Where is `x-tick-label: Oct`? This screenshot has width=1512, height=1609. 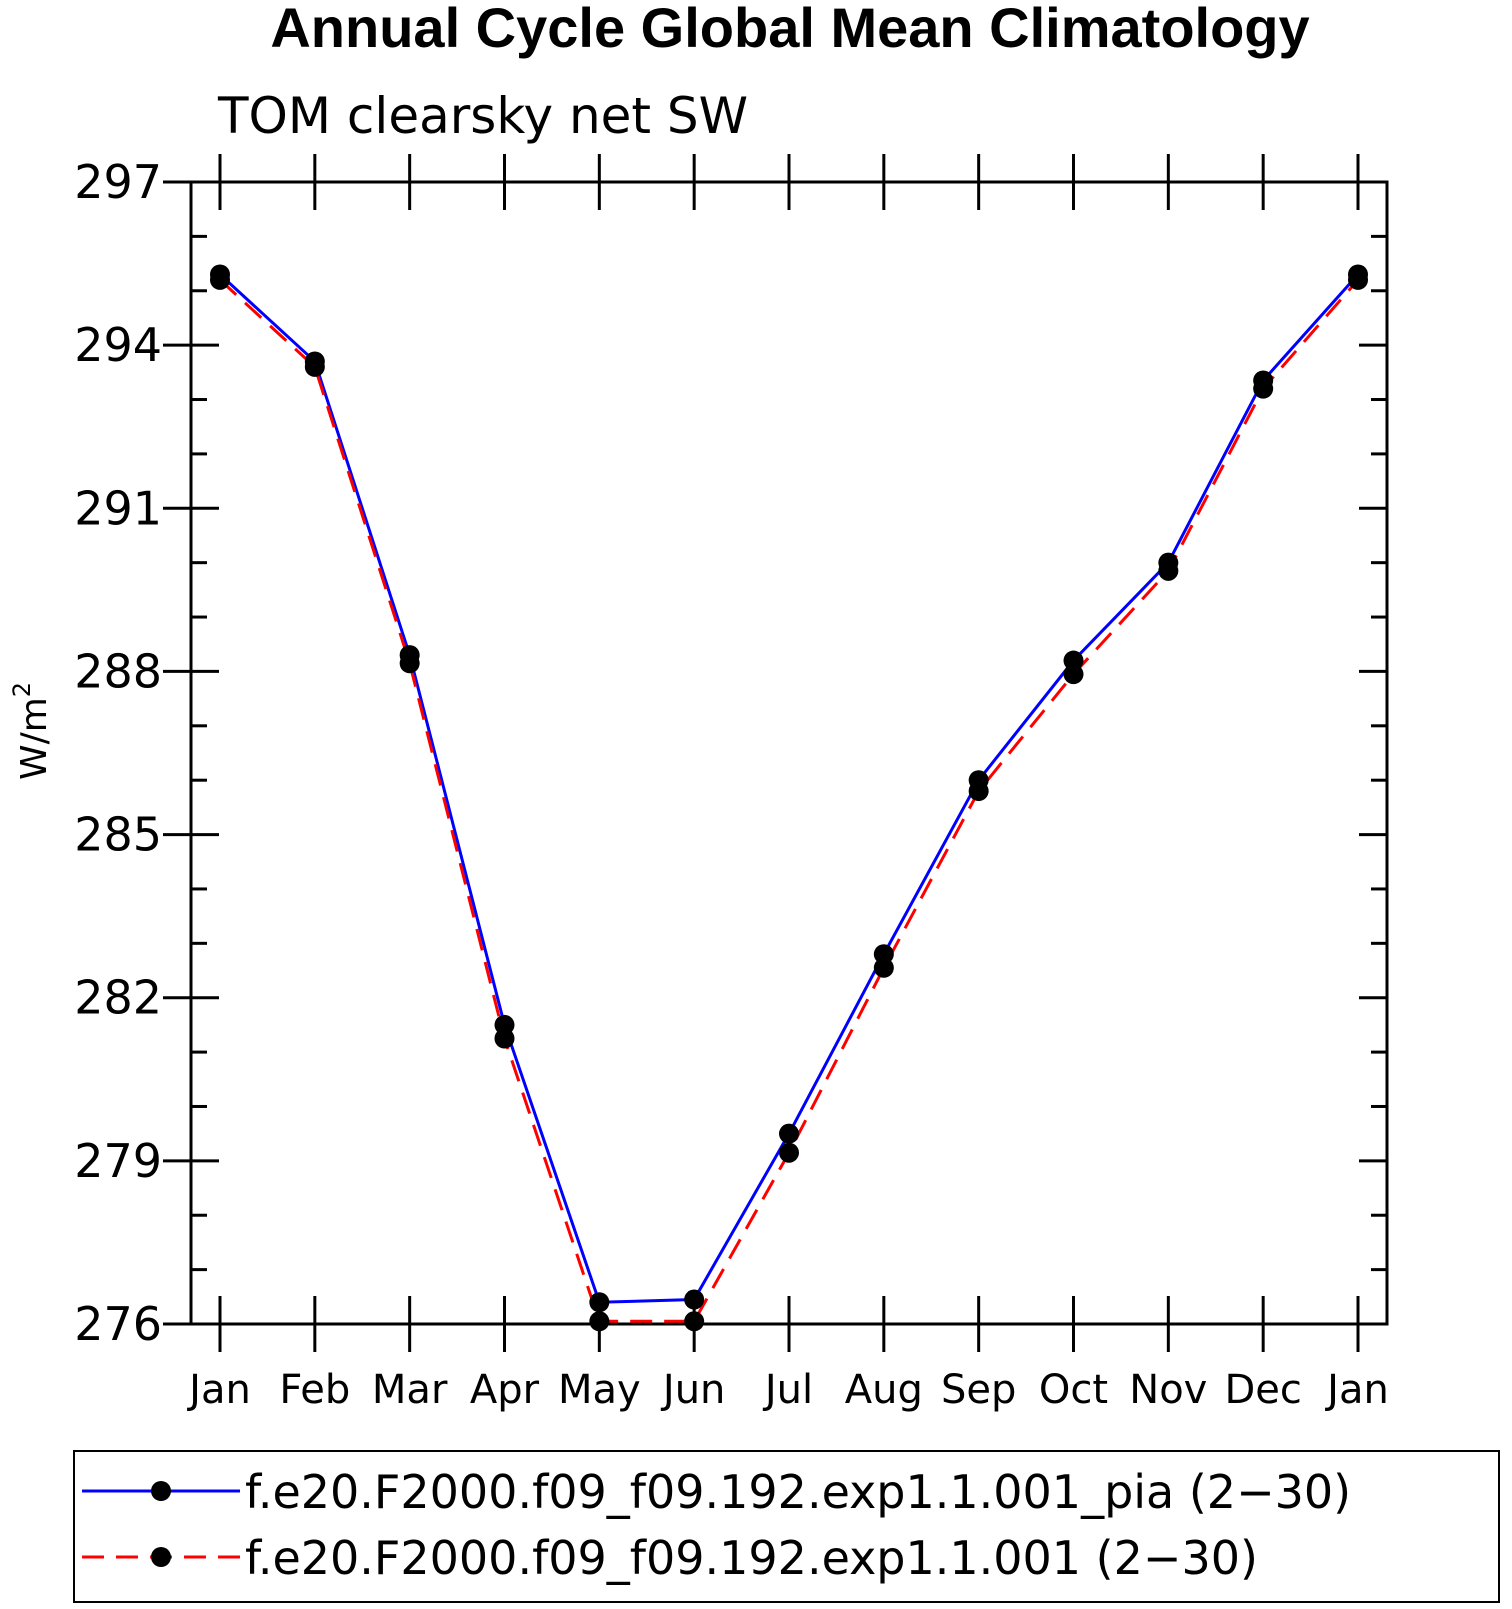 x-tick-label: Oct is located at coordinates (1073, 1390).